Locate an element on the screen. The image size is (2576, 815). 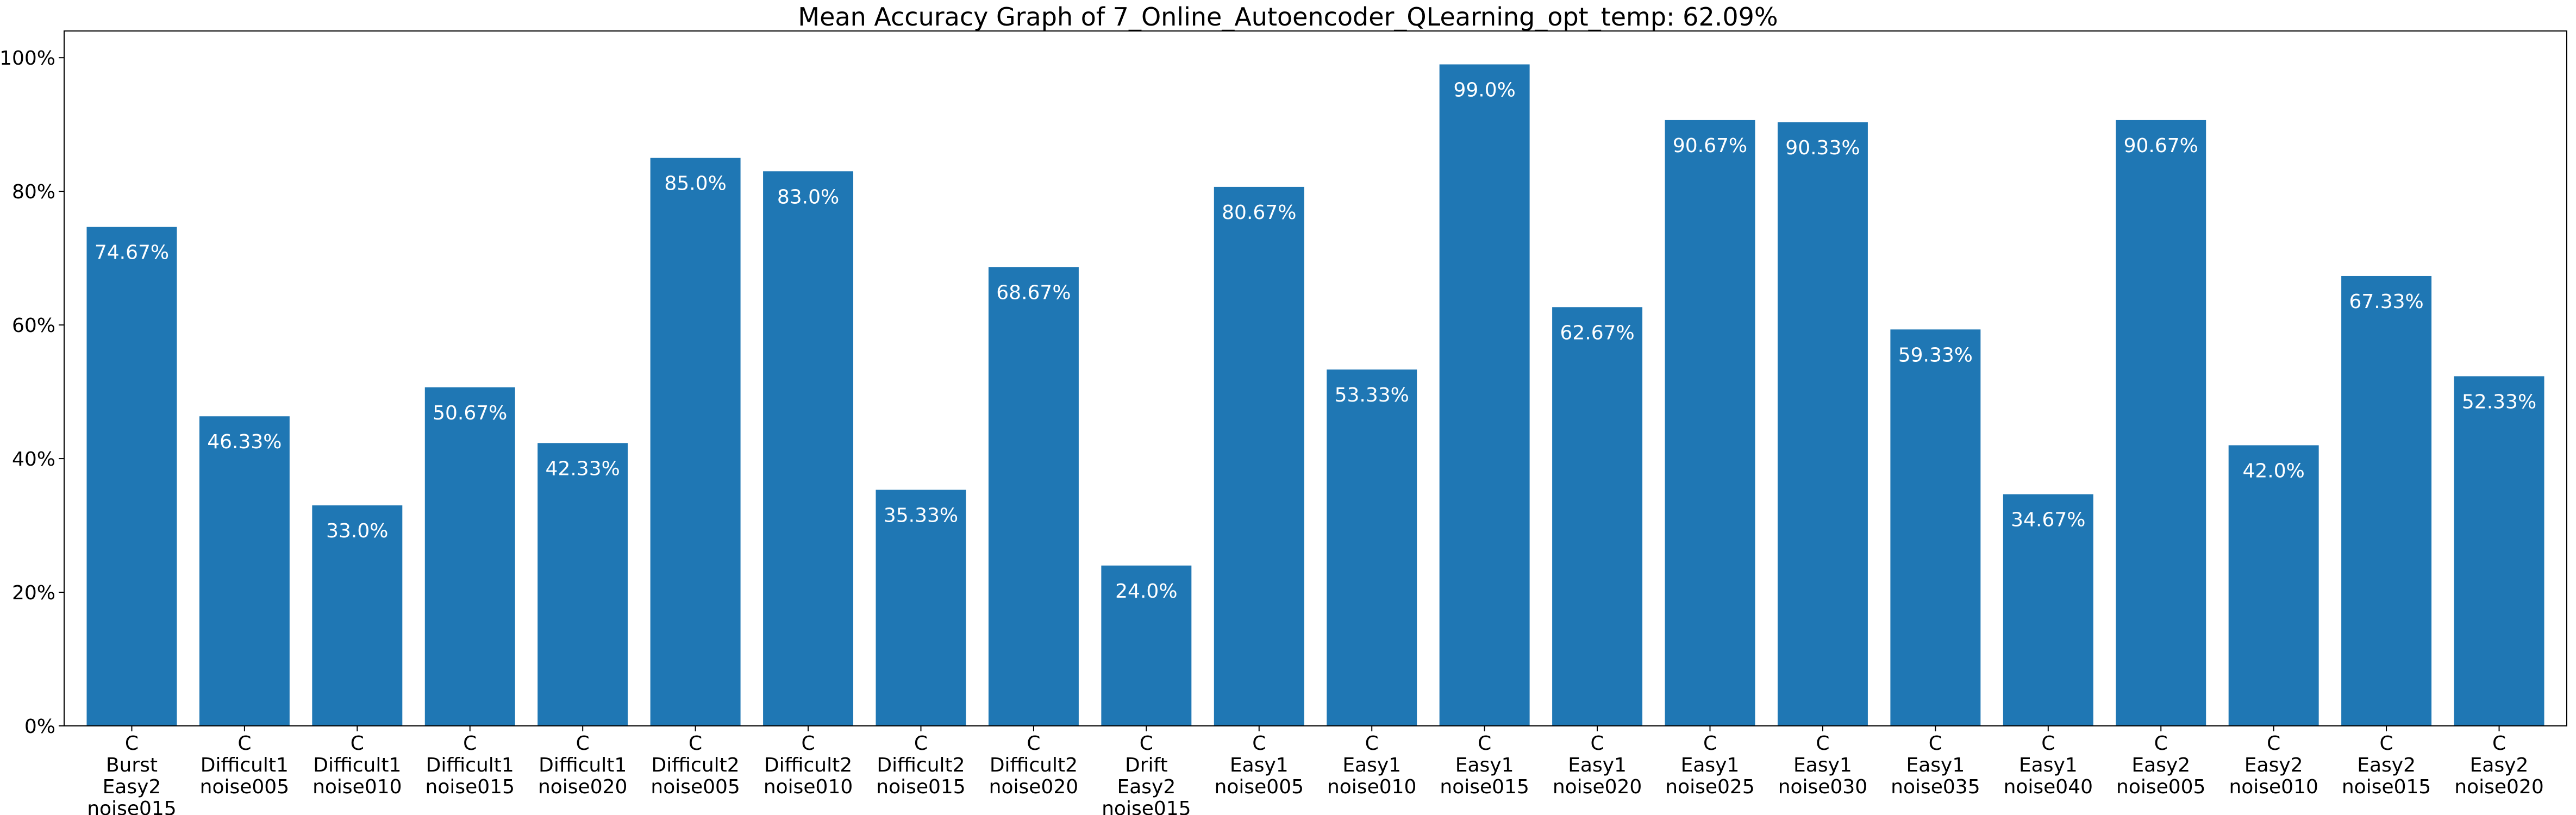
bar-value-label: 33.0% is located at coordinates (357, 531).